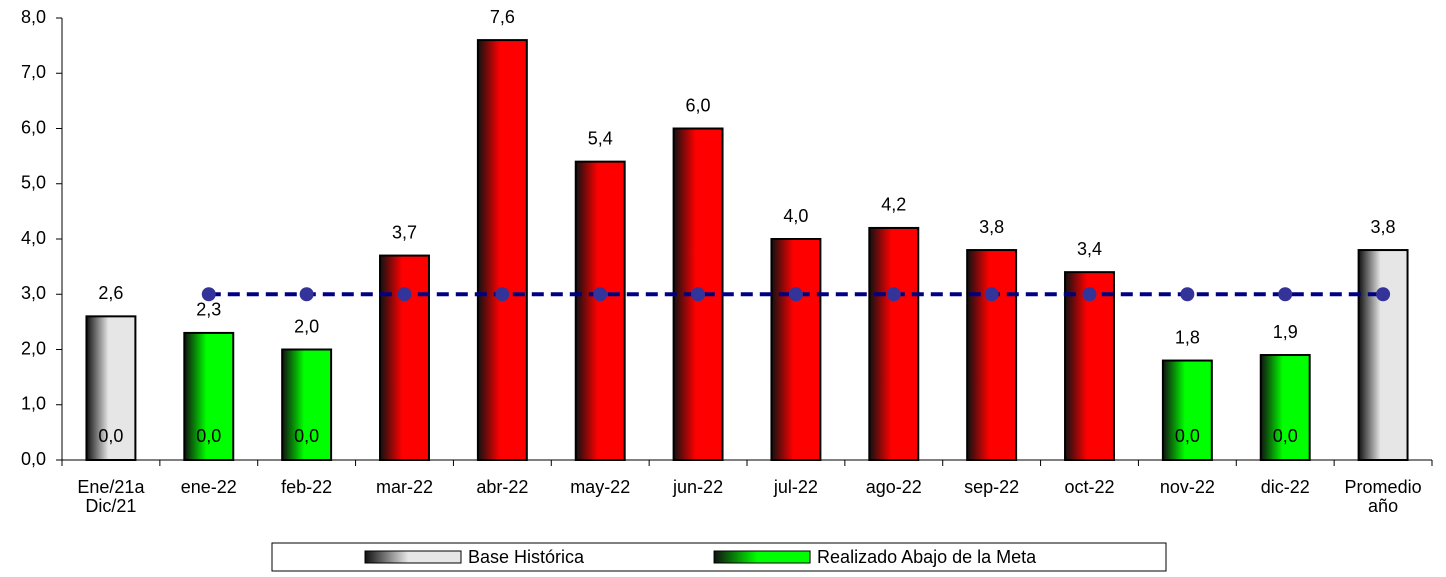 The image size is (1446, 577). What do you see at coordinates (502, 17) in the screenshot?
I see `value-label: 7,6` at bounding box center [502, 17].